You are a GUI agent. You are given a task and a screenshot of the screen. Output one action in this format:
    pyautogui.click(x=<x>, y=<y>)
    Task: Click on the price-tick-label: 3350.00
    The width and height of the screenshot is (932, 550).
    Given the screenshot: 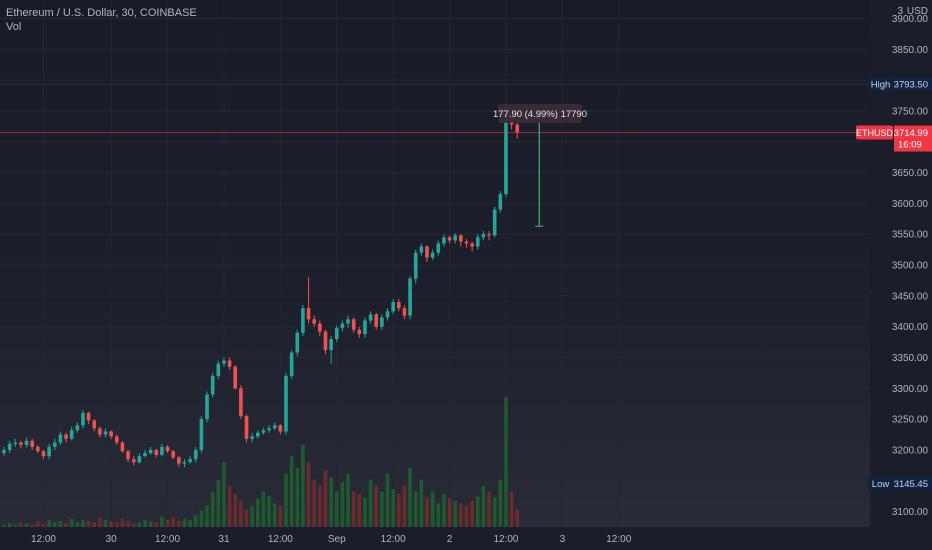 What is the action you would take?
    pyautogui.click(x=910, y=358)
    